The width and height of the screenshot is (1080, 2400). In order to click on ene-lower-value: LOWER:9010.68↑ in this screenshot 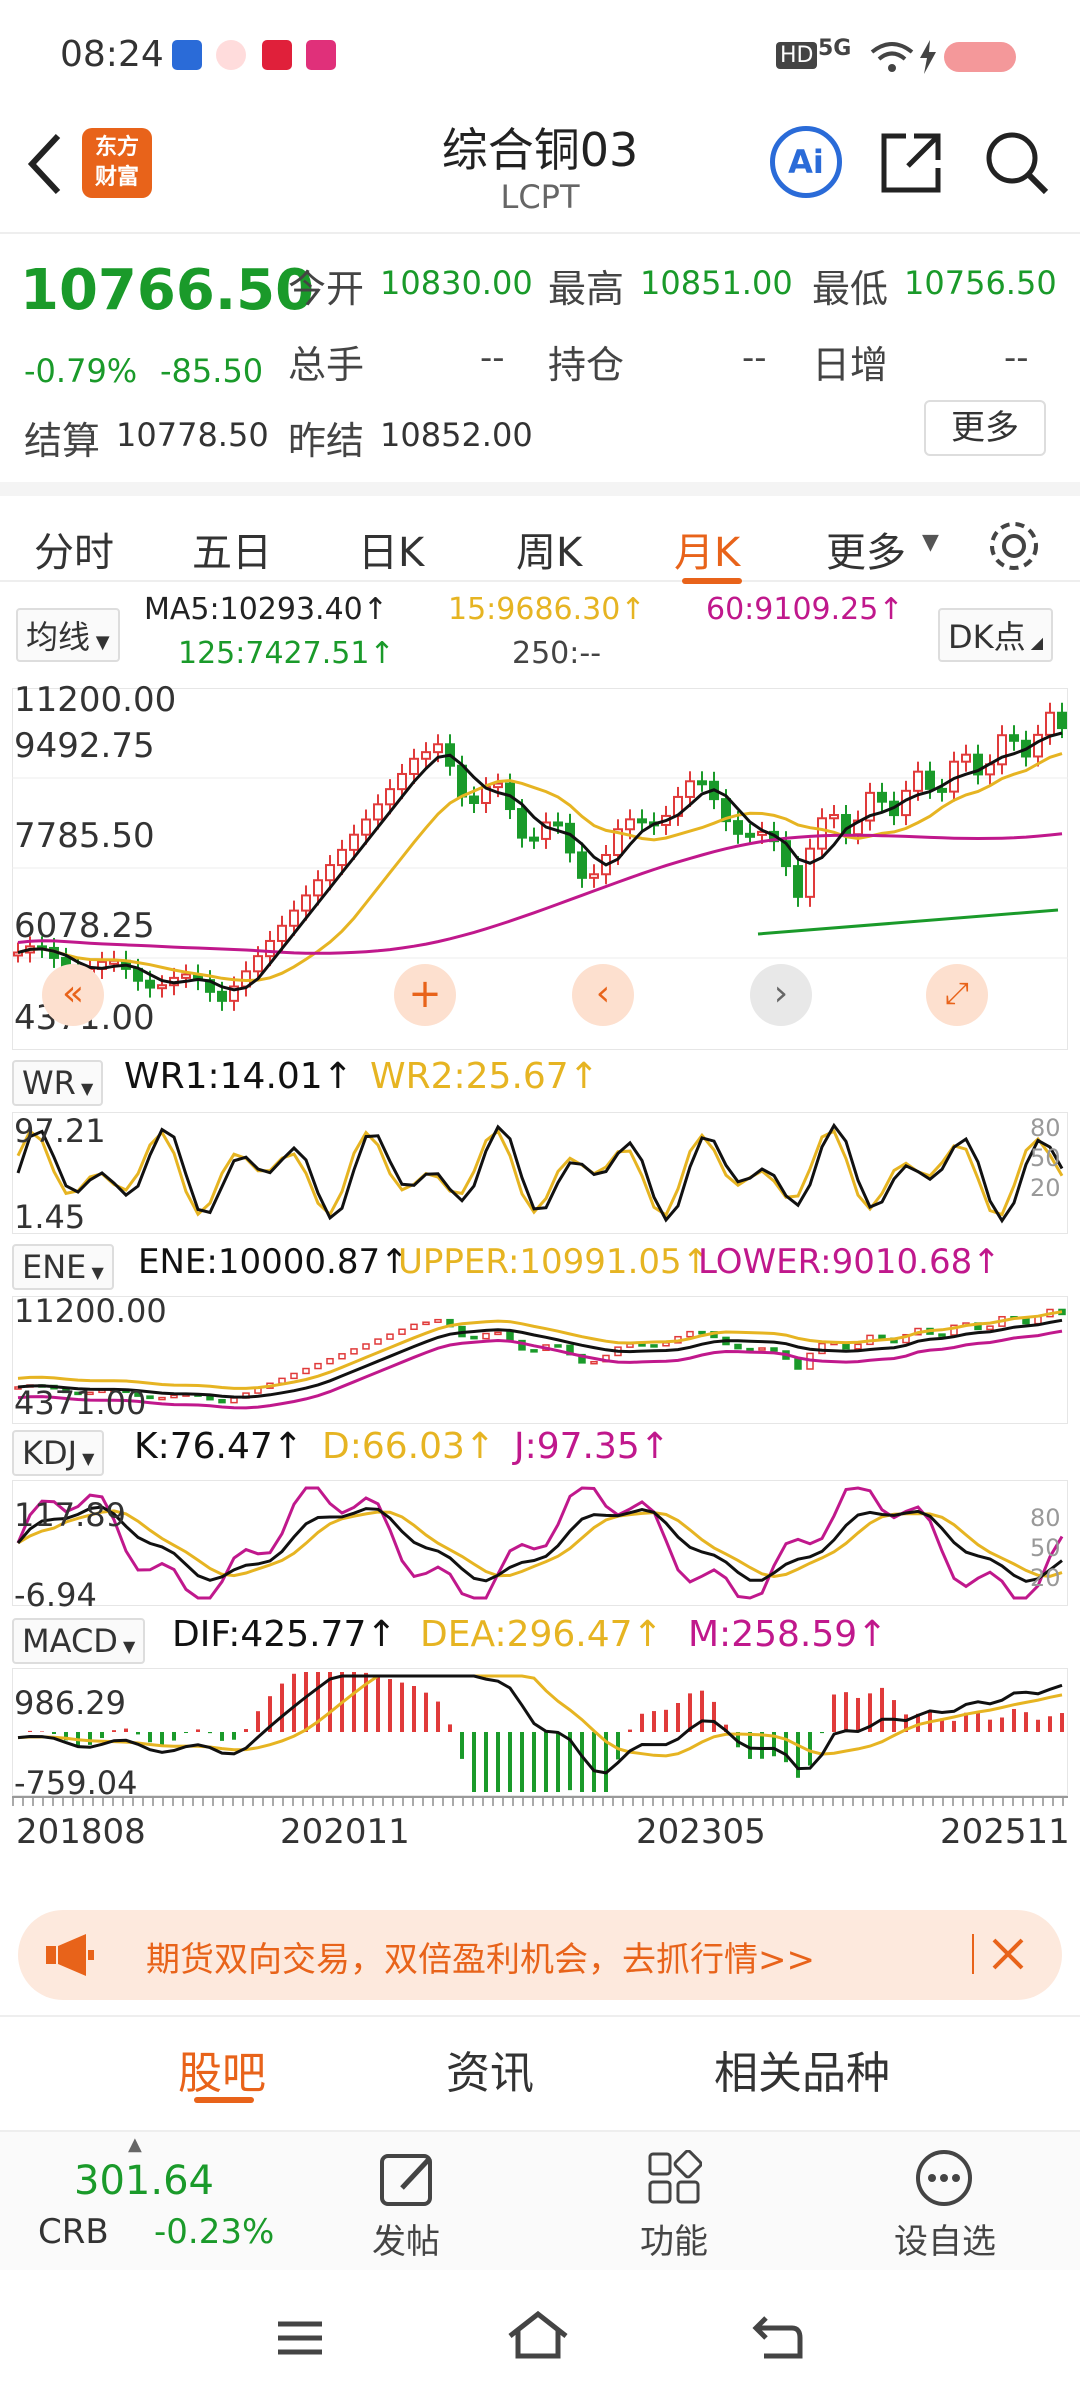, I will do `click(849, 1262)`.